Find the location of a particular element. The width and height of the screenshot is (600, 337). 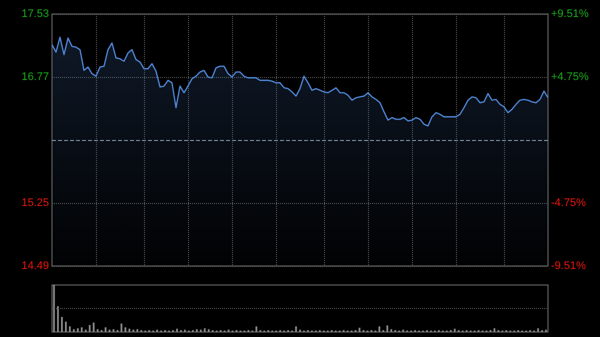

y-tick-label: 16.77 is located at coordinates (35, 77).